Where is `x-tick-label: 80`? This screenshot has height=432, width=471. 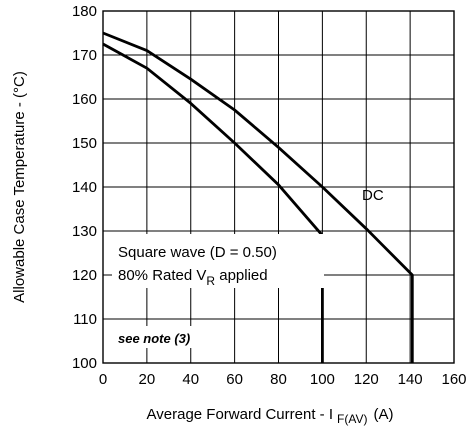
x-tick-label: 80 is located at coordinates (278, 379).